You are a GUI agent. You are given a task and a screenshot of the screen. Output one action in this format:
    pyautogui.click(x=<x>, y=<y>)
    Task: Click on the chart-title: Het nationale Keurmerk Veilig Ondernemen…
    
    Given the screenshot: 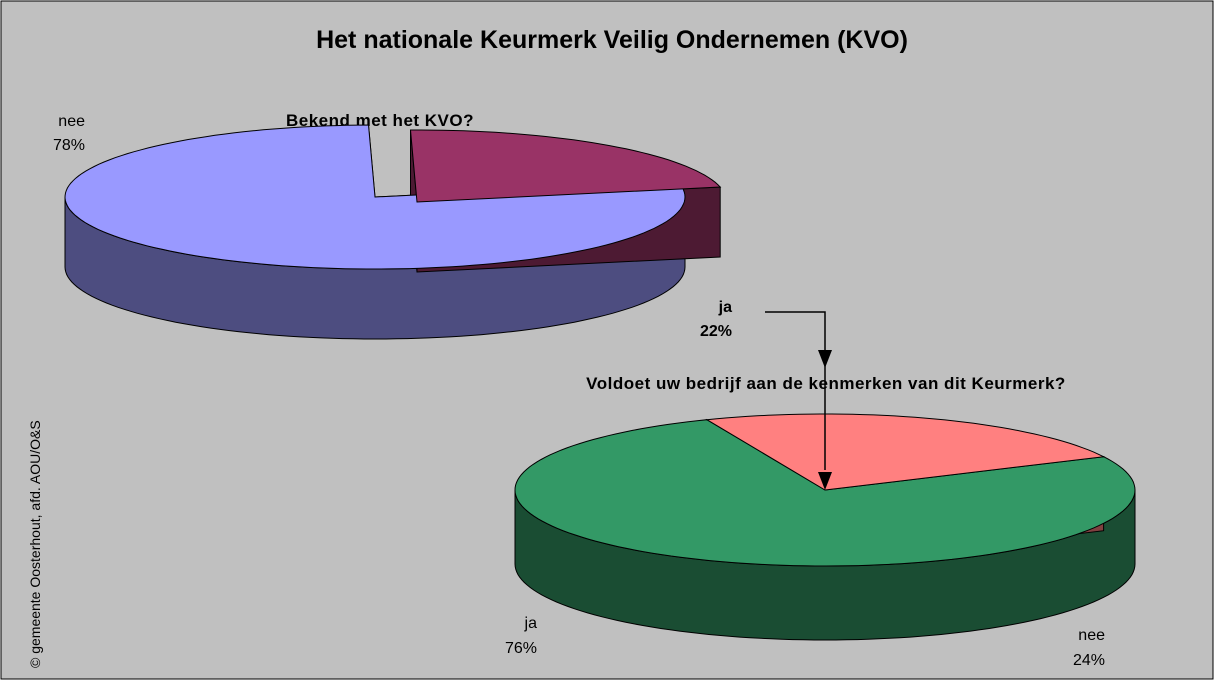 What is the action you would take?
    pyautogui.click(x=612, y=40)
    